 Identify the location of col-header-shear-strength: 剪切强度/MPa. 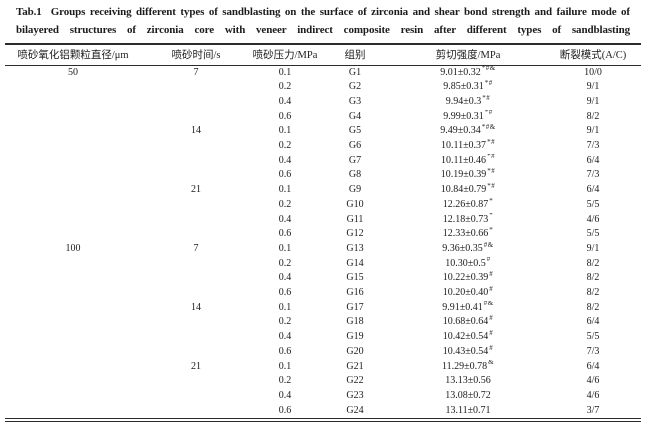
(468, 55).